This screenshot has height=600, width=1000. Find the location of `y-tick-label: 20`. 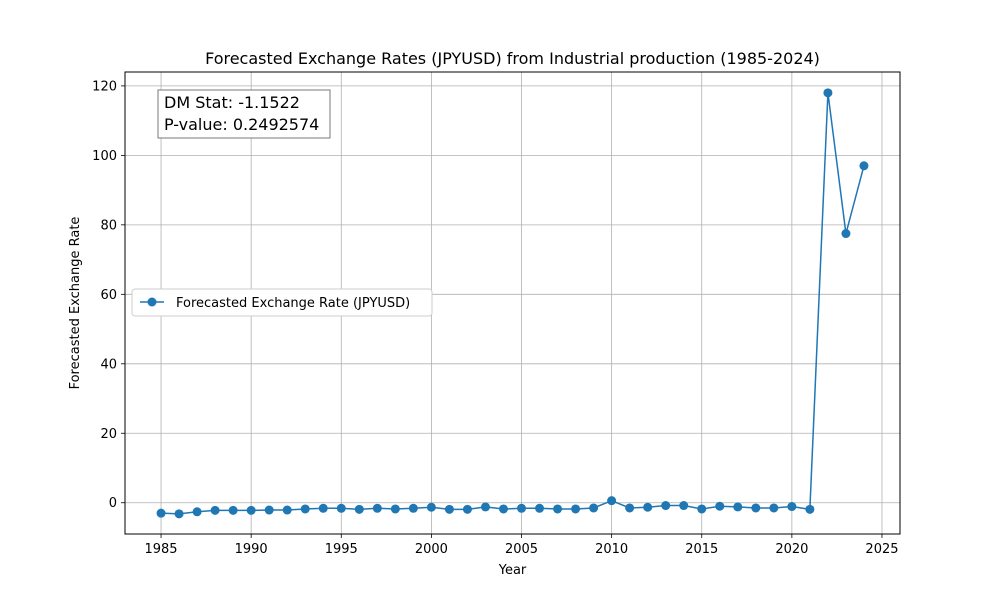

y-tick-label: 20 is located at coordinates (108, 434).